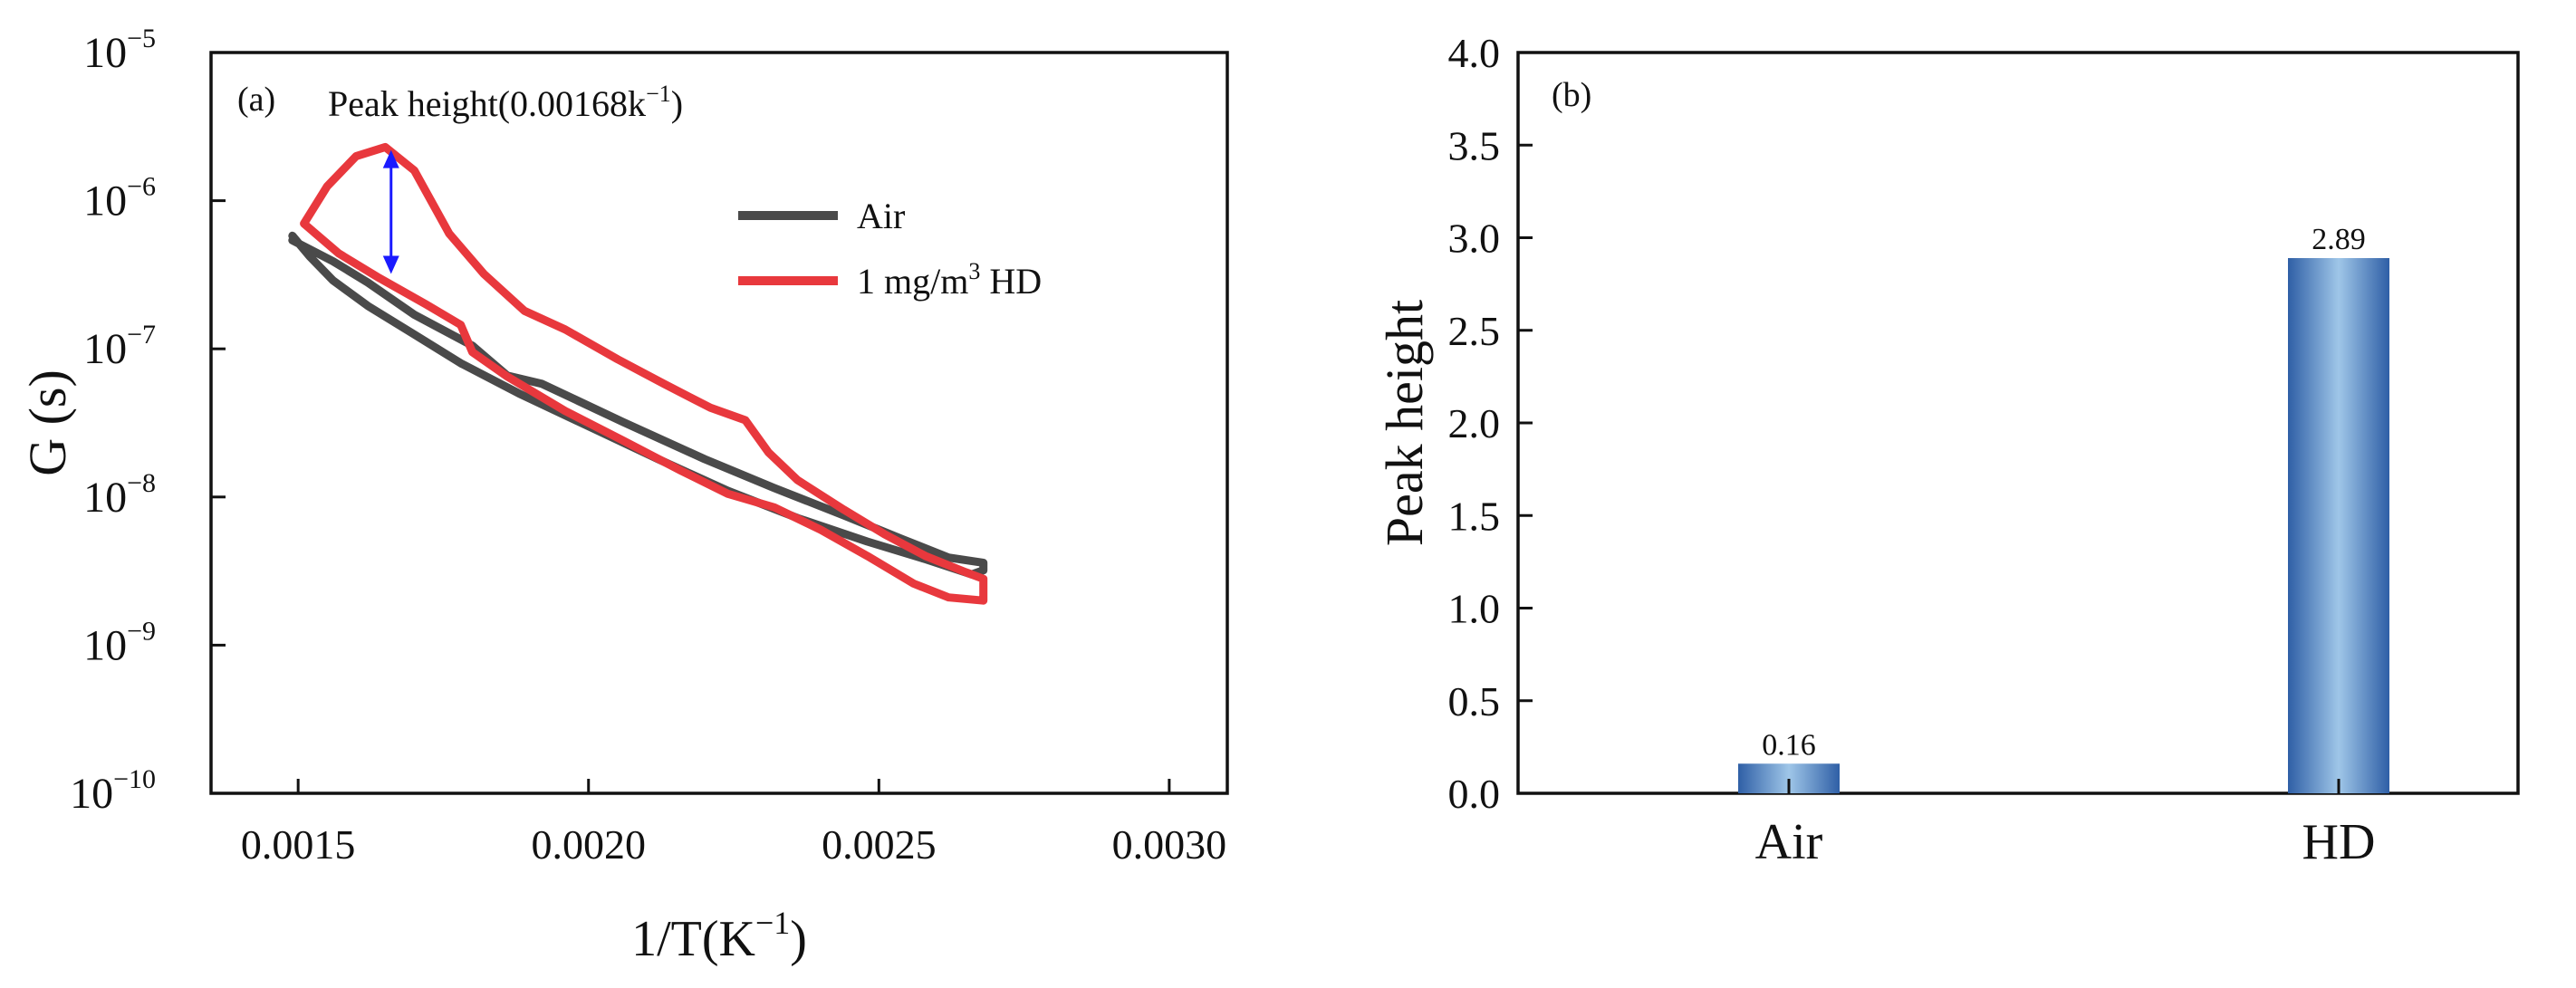 The height and width of the screenshot is (988, 2576). What do you see at coordinates (119, 495) in the screenshot?
I see `y-tick-label: 10⁻⁸` at bounding box center [119, 495].